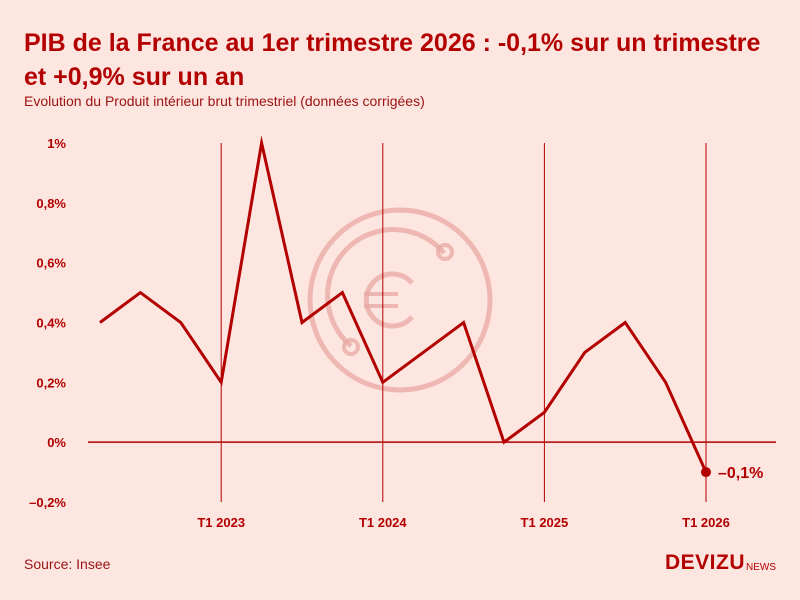 This screenshot has height=600, width=800. Describe the element at coordinates (221, 522) in the screenshot. I see `x-tick-label: T1 2023` at that location.